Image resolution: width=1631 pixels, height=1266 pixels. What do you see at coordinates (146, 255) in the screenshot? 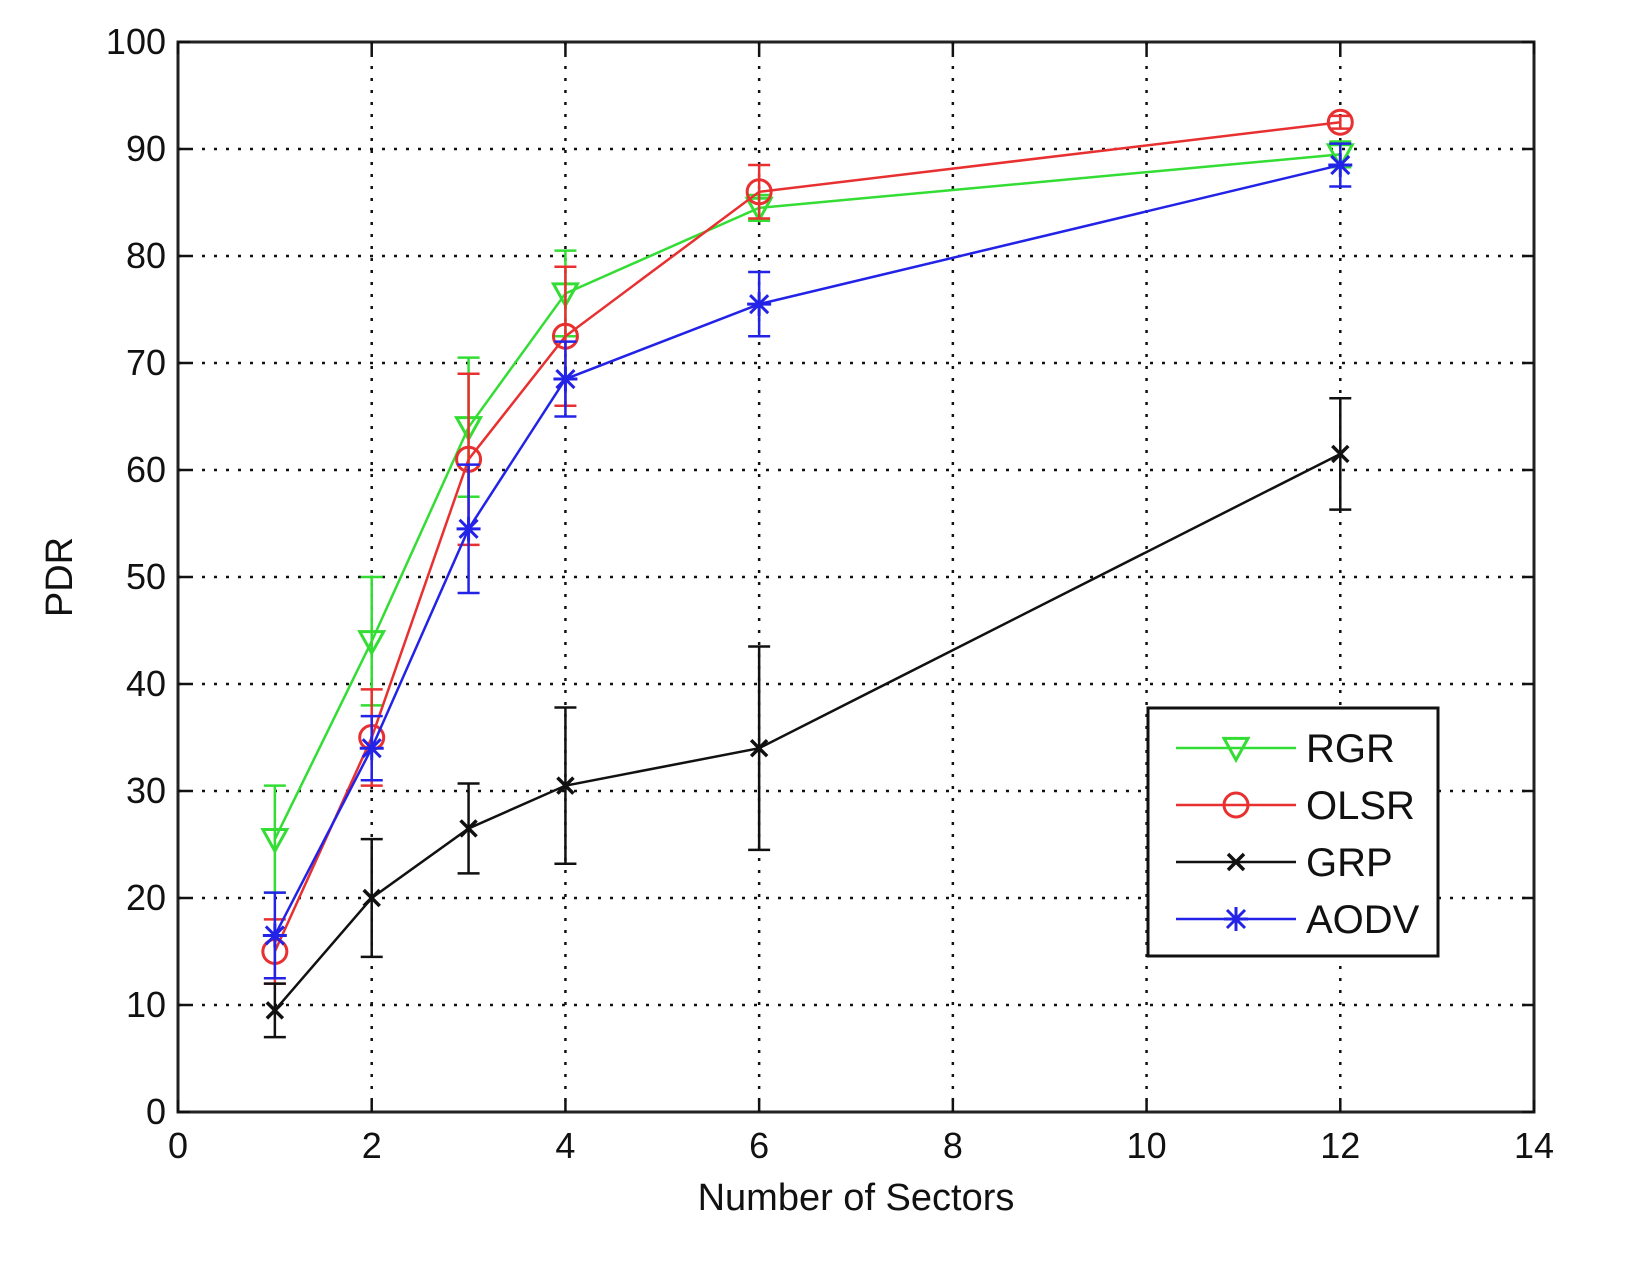
I see `y-tick-label: 80` at bounding box center [146, 255].